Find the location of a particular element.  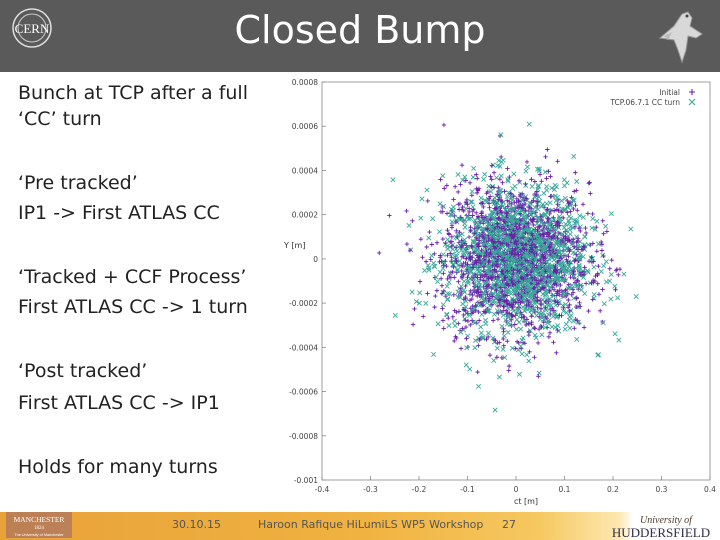

footer-page-number: 27 is located at coordinates (509, 524).